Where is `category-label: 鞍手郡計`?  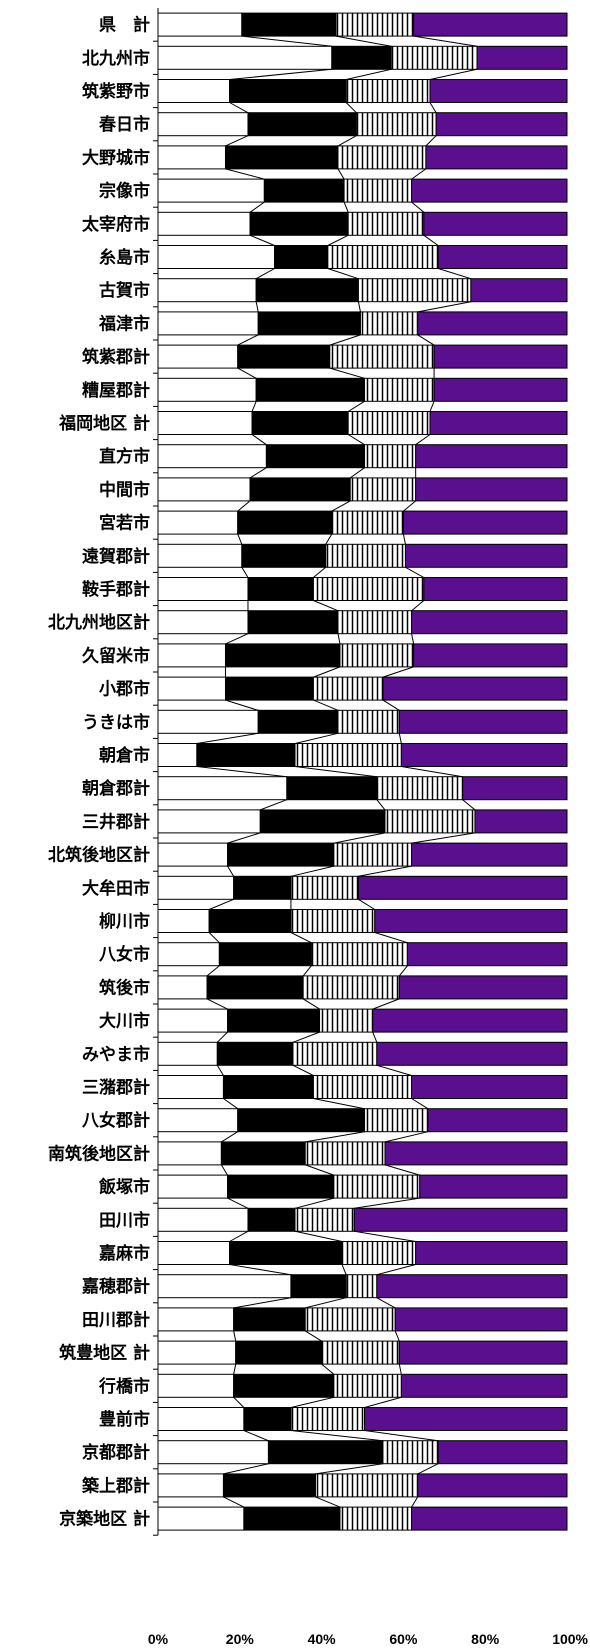 category-label: 鞍手郡計 is located at coordinates (116, 589).